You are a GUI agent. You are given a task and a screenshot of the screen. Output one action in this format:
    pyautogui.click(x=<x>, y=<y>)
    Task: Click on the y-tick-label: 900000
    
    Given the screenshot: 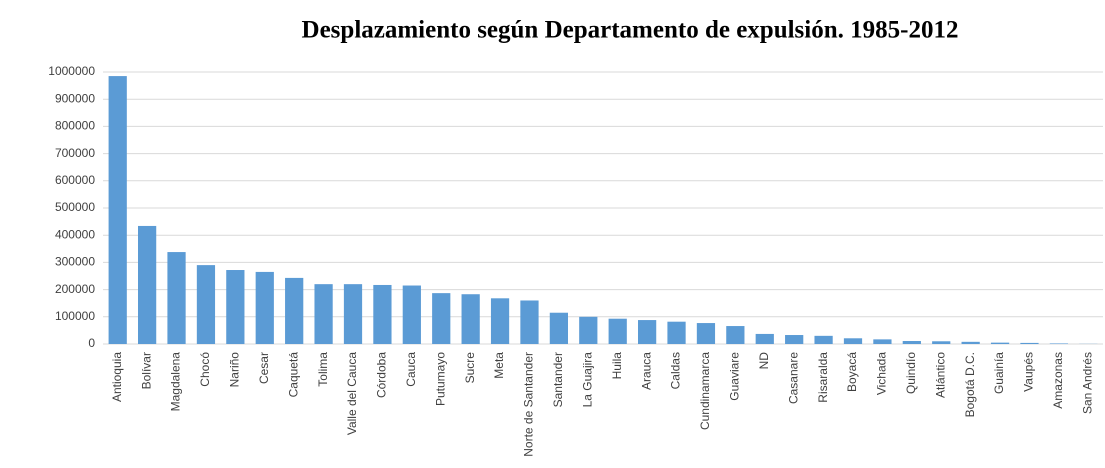 What is the action you would take?
    pyautogui.click(x=75, y=98)
    